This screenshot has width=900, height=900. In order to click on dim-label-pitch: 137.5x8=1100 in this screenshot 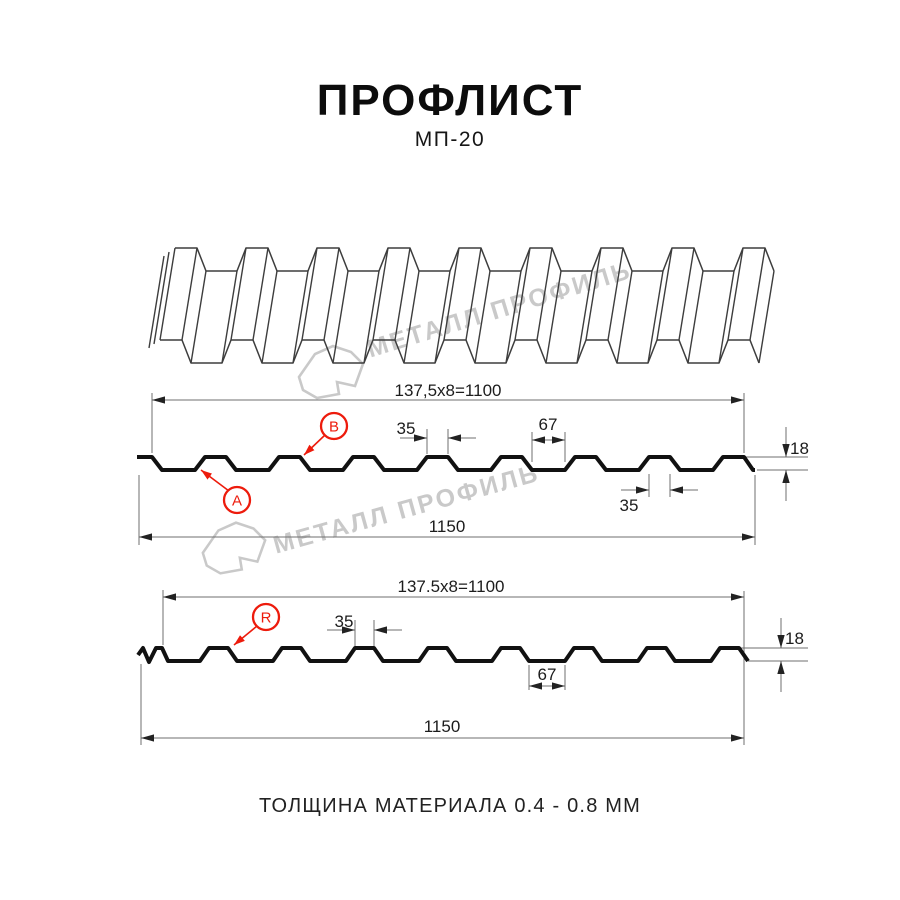, I will do `click(451, 586)`.